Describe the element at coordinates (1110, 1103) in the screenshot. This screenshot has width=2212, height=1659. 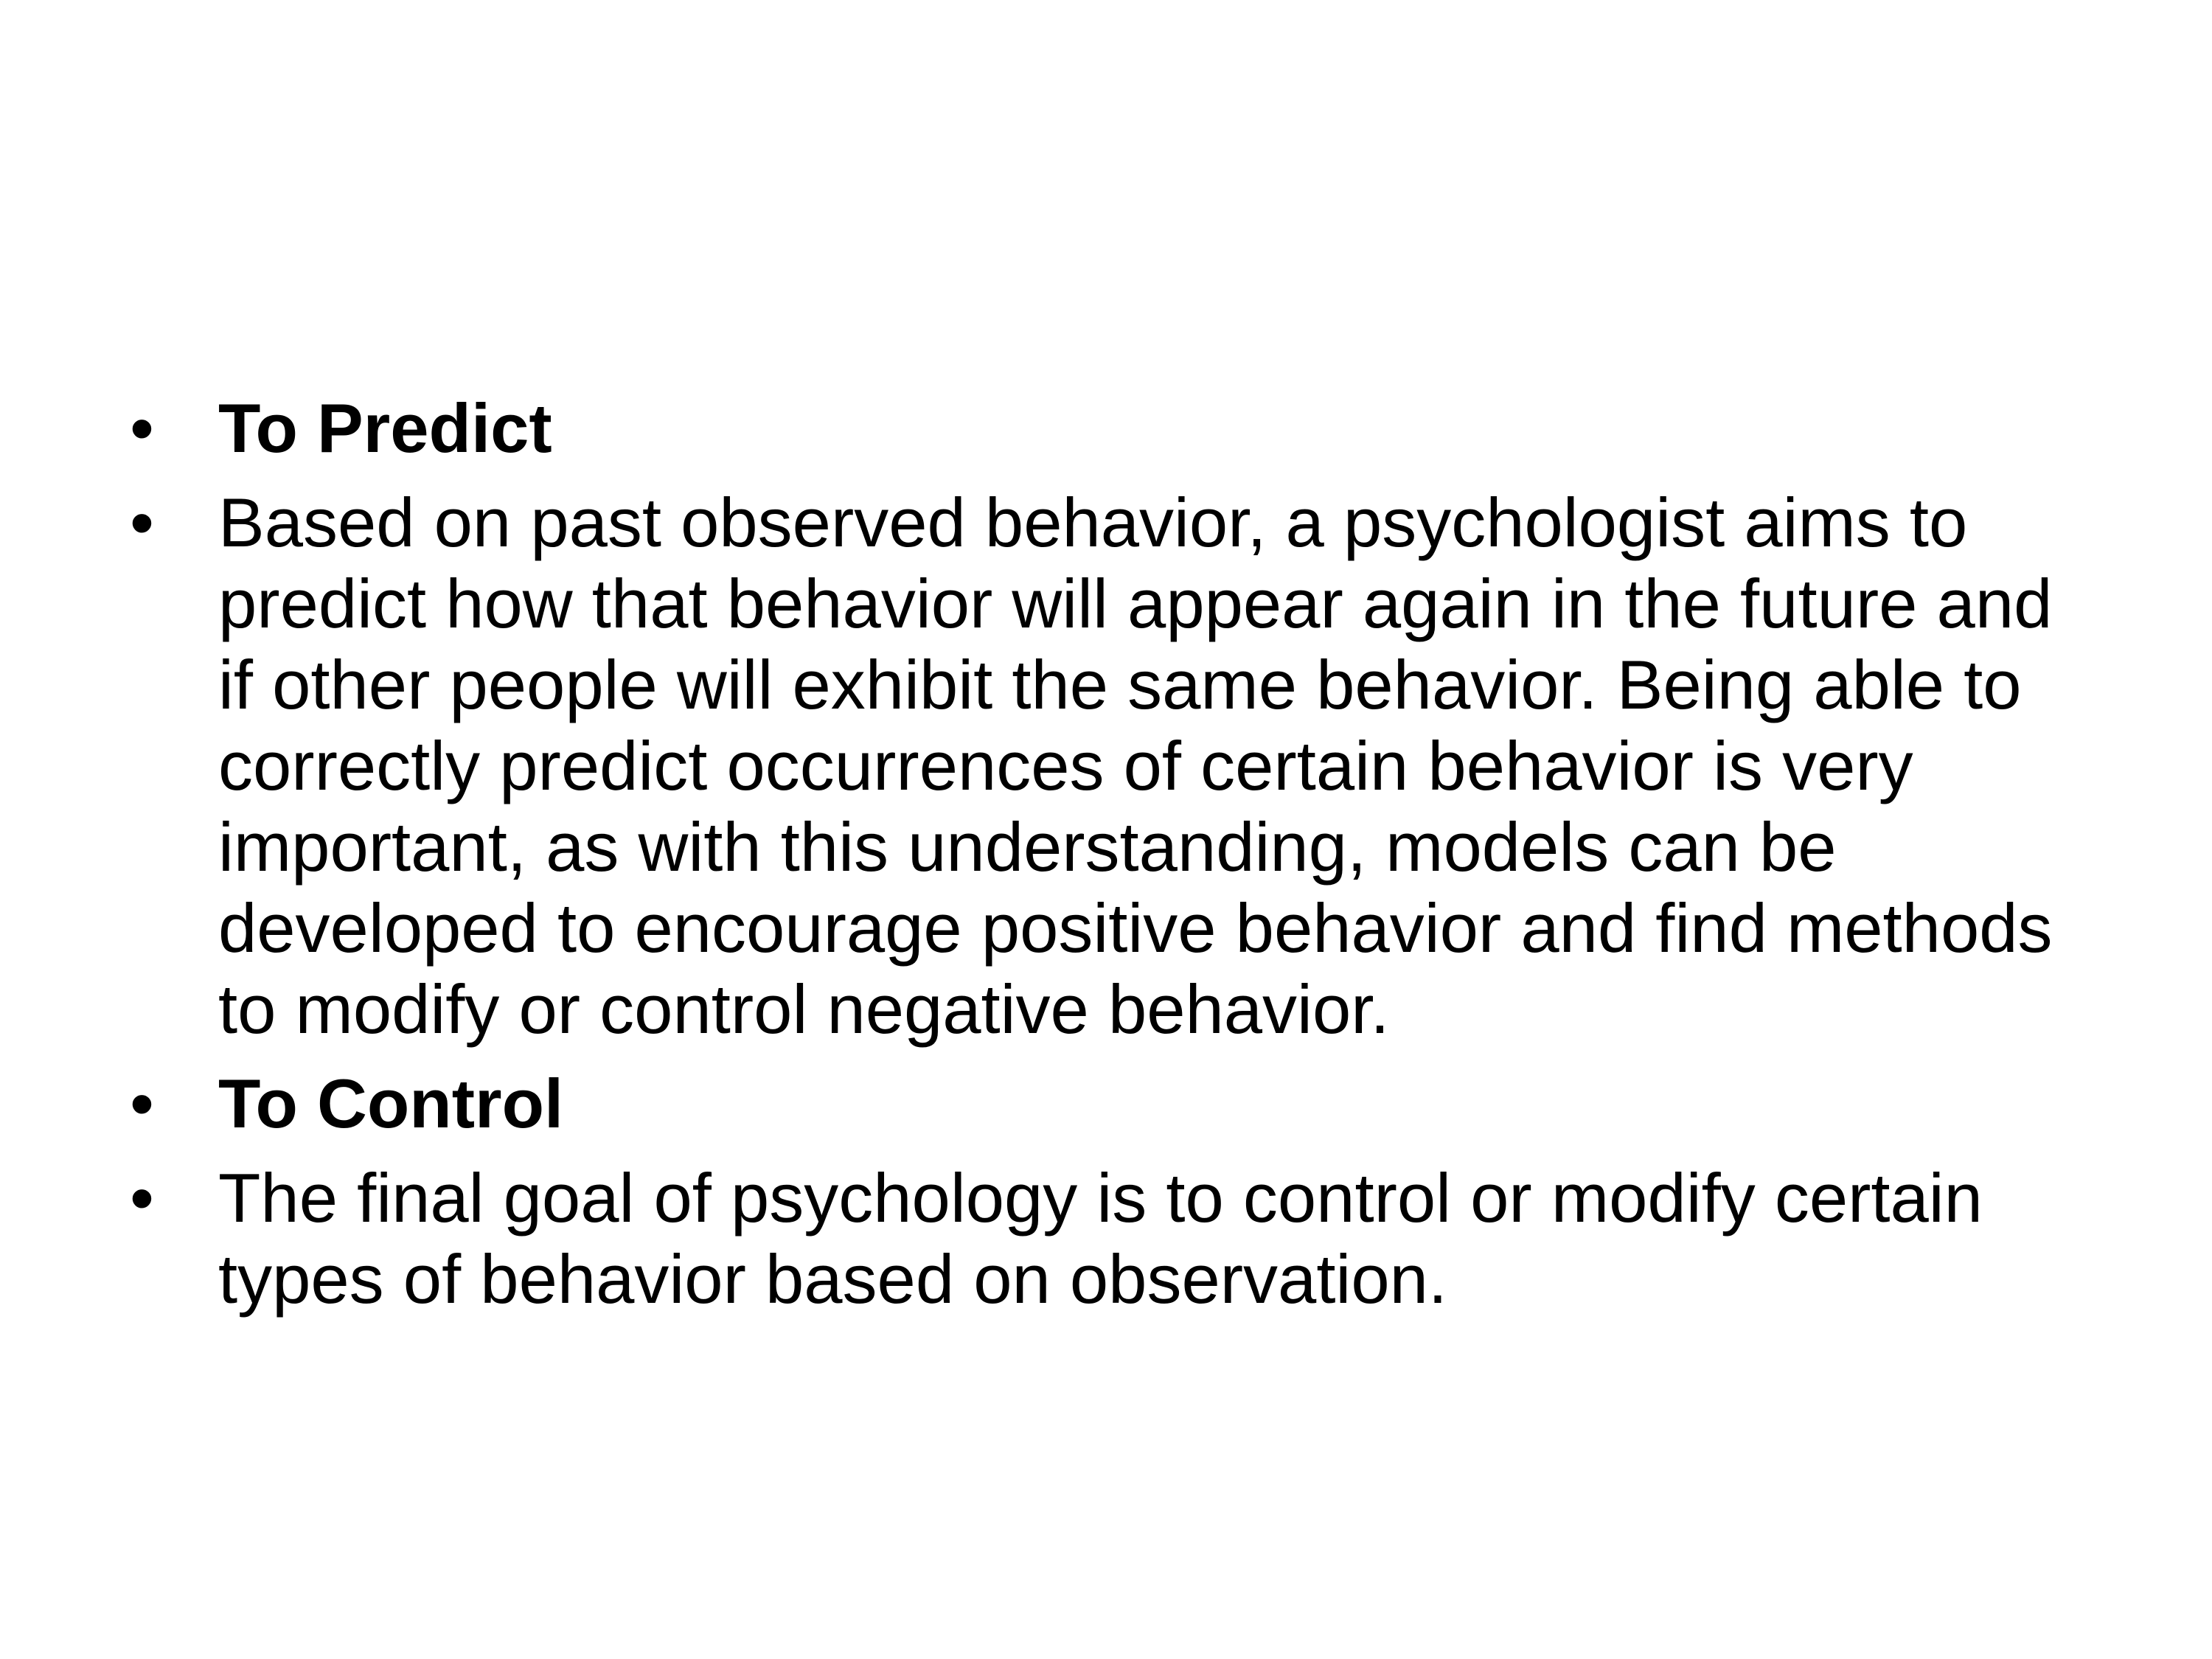
I see `bullet-item-to-control: • To Control` at that location.